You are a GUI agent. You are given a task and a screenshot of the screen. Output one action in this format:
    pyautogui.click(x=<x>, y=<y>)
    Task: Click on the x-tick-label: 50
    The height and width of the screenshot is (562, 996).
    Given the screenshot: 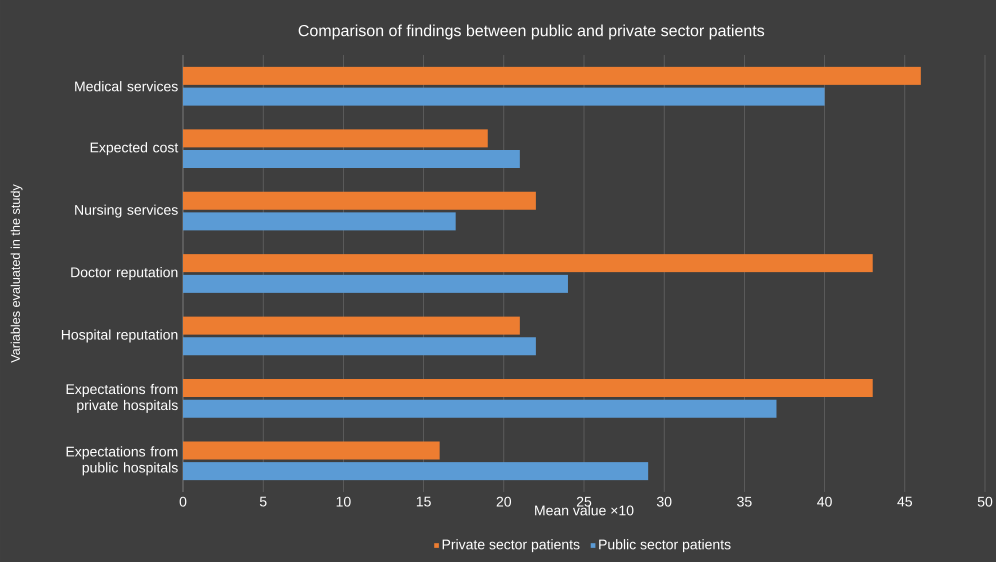 What is the action you would take?
    pyautogui.click(x=985, y=501)
    